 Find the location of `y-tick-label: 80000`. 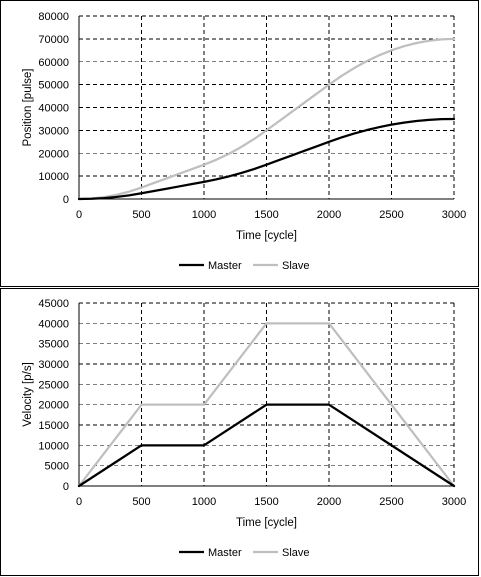

y-tick-label: 80000 is located at coordinates (53, 17).